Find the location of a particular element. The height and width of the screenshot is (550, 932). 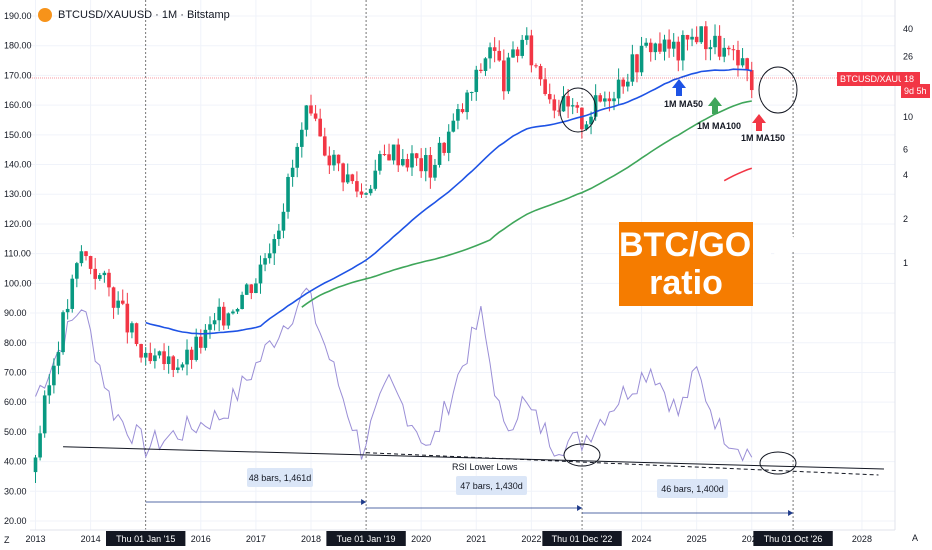

measure-label: 47 bars, 1,430d is located at coordinates (491, 486).